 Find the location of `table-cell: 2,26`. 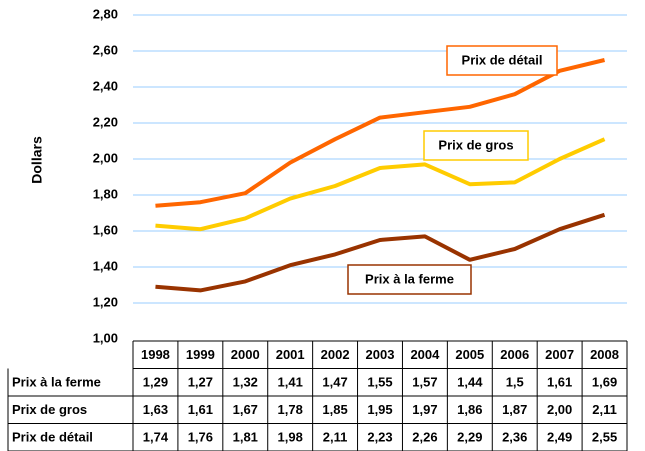

table-cell: 2,26 is located at coordinates (424, 437).